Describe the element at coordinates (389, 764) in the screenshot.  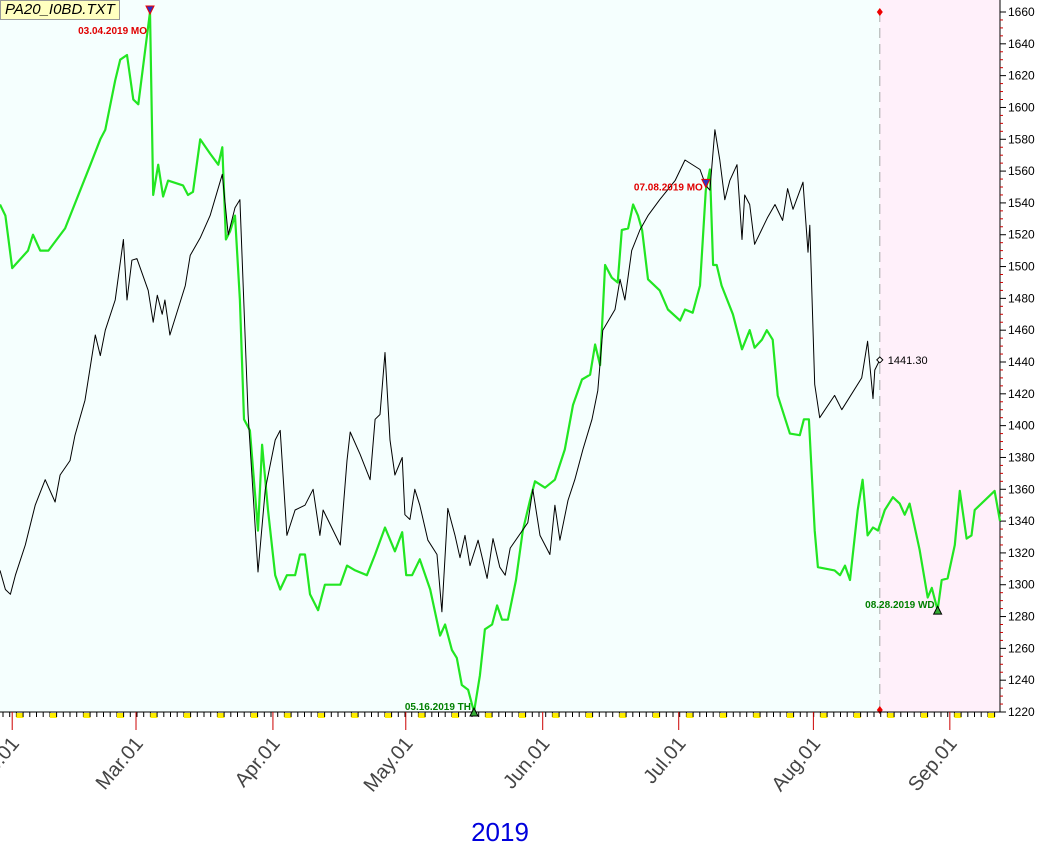
I see `x-tick-label: May.01` at that location.